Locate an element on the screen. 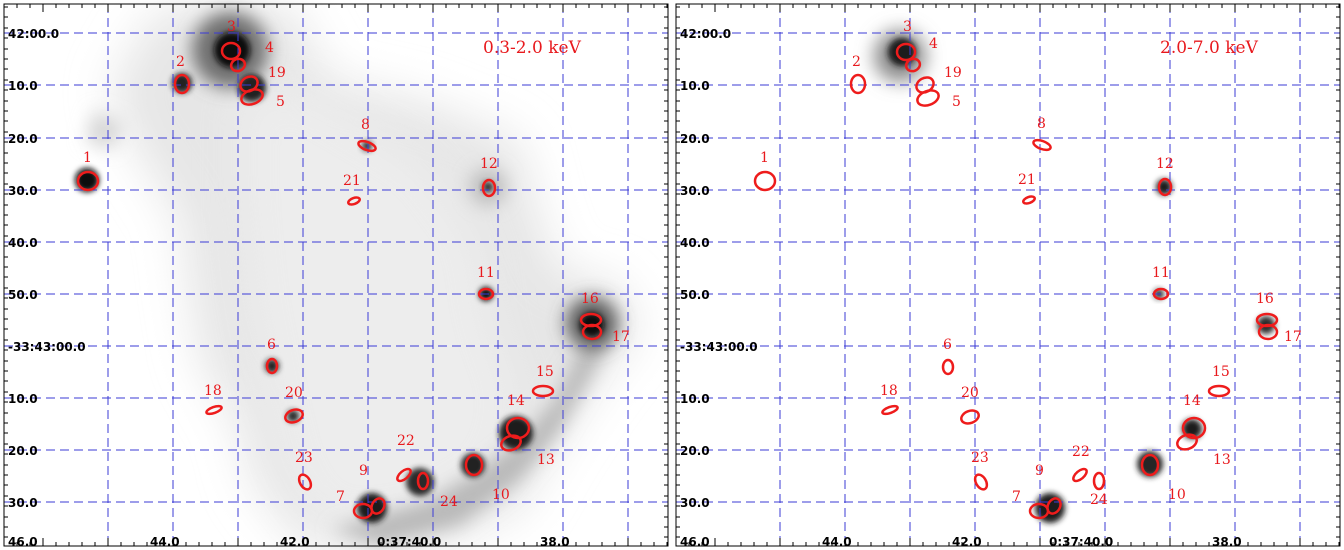  source-label: 17 is located at coordinates (621, 337).